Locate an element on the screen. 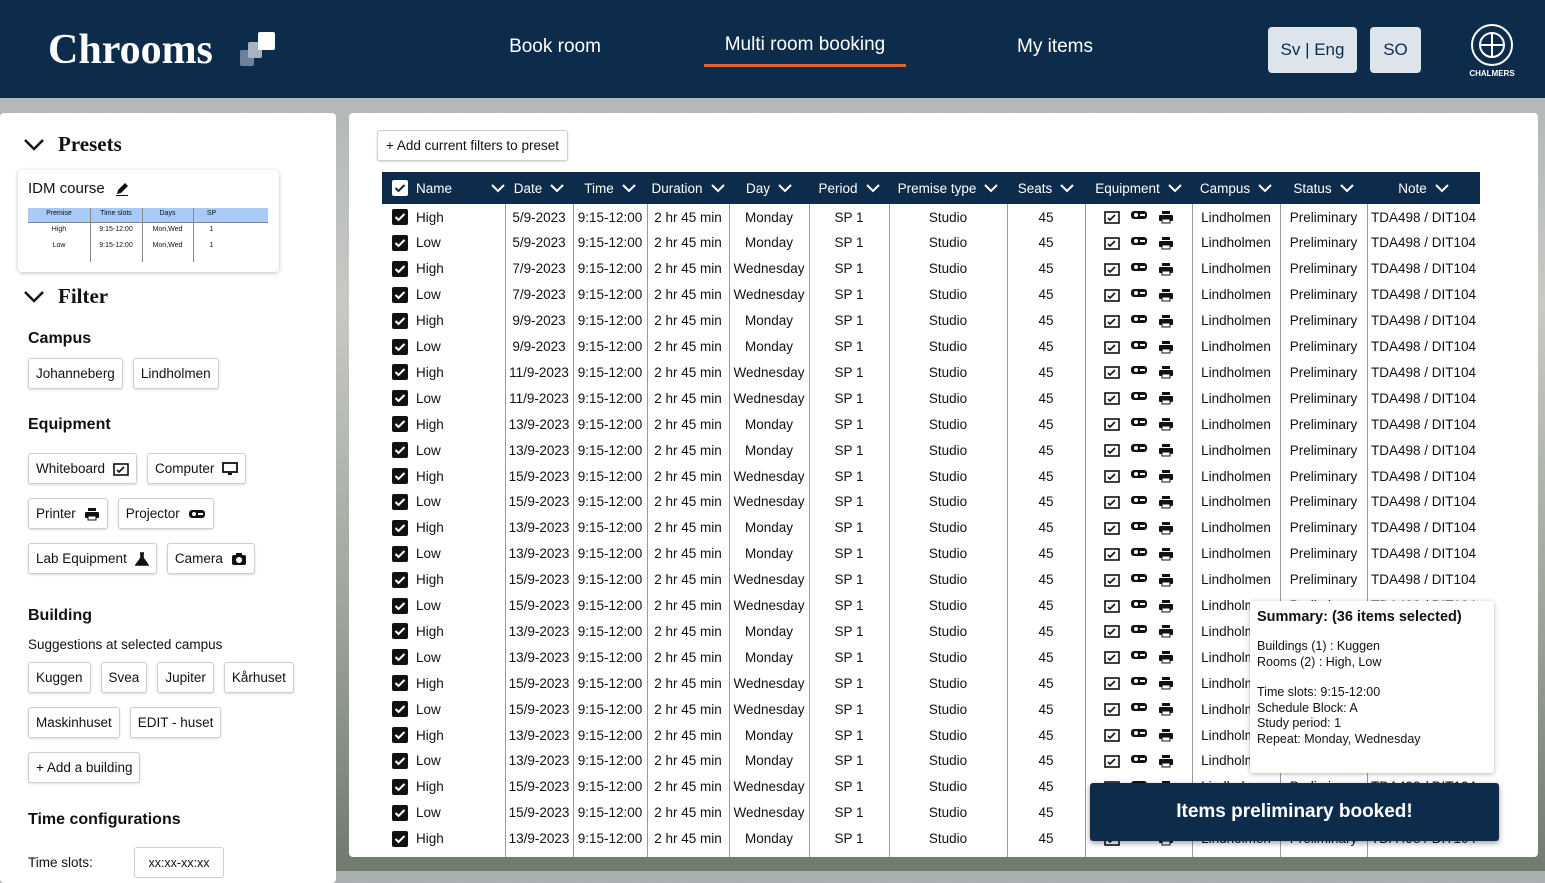  add-preset-button: + Add current filters to preset is located at coordinates (472, 145).